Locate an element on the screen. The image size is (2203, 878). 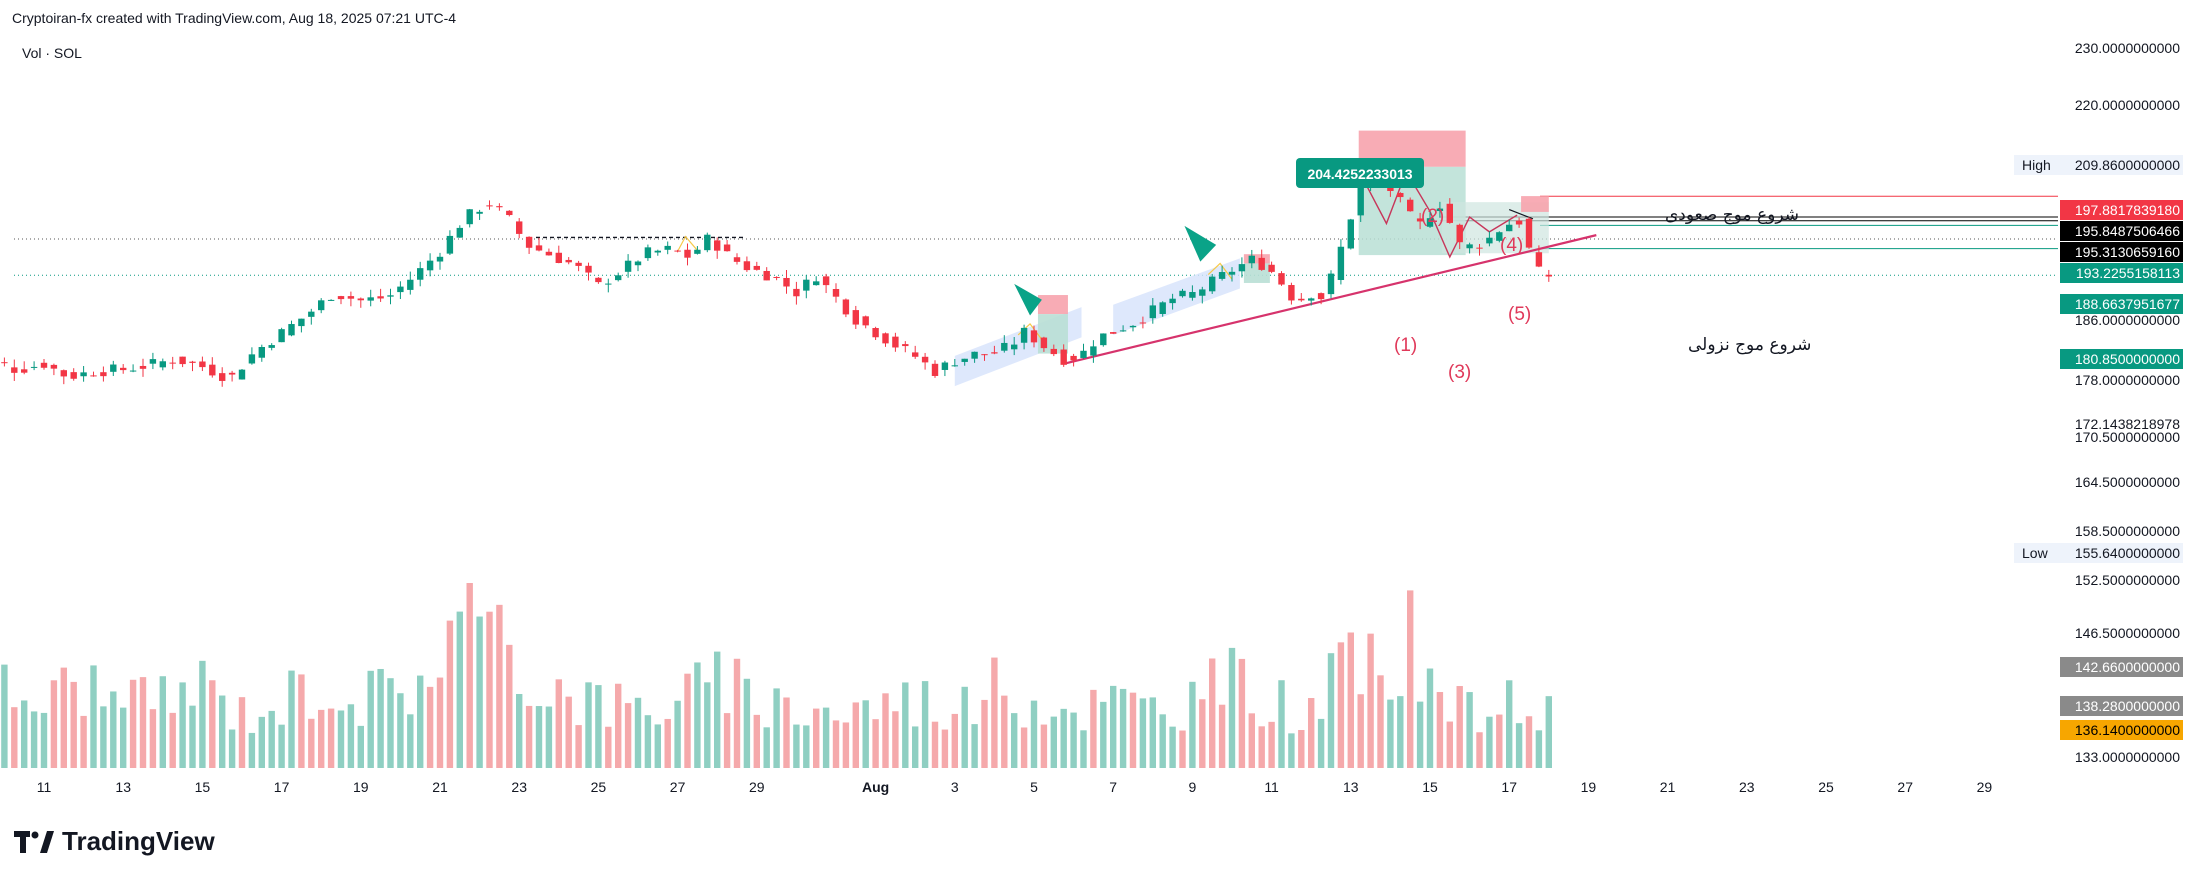
price-label-value: 138.2800000000 is located at coordinates (2127, 706).